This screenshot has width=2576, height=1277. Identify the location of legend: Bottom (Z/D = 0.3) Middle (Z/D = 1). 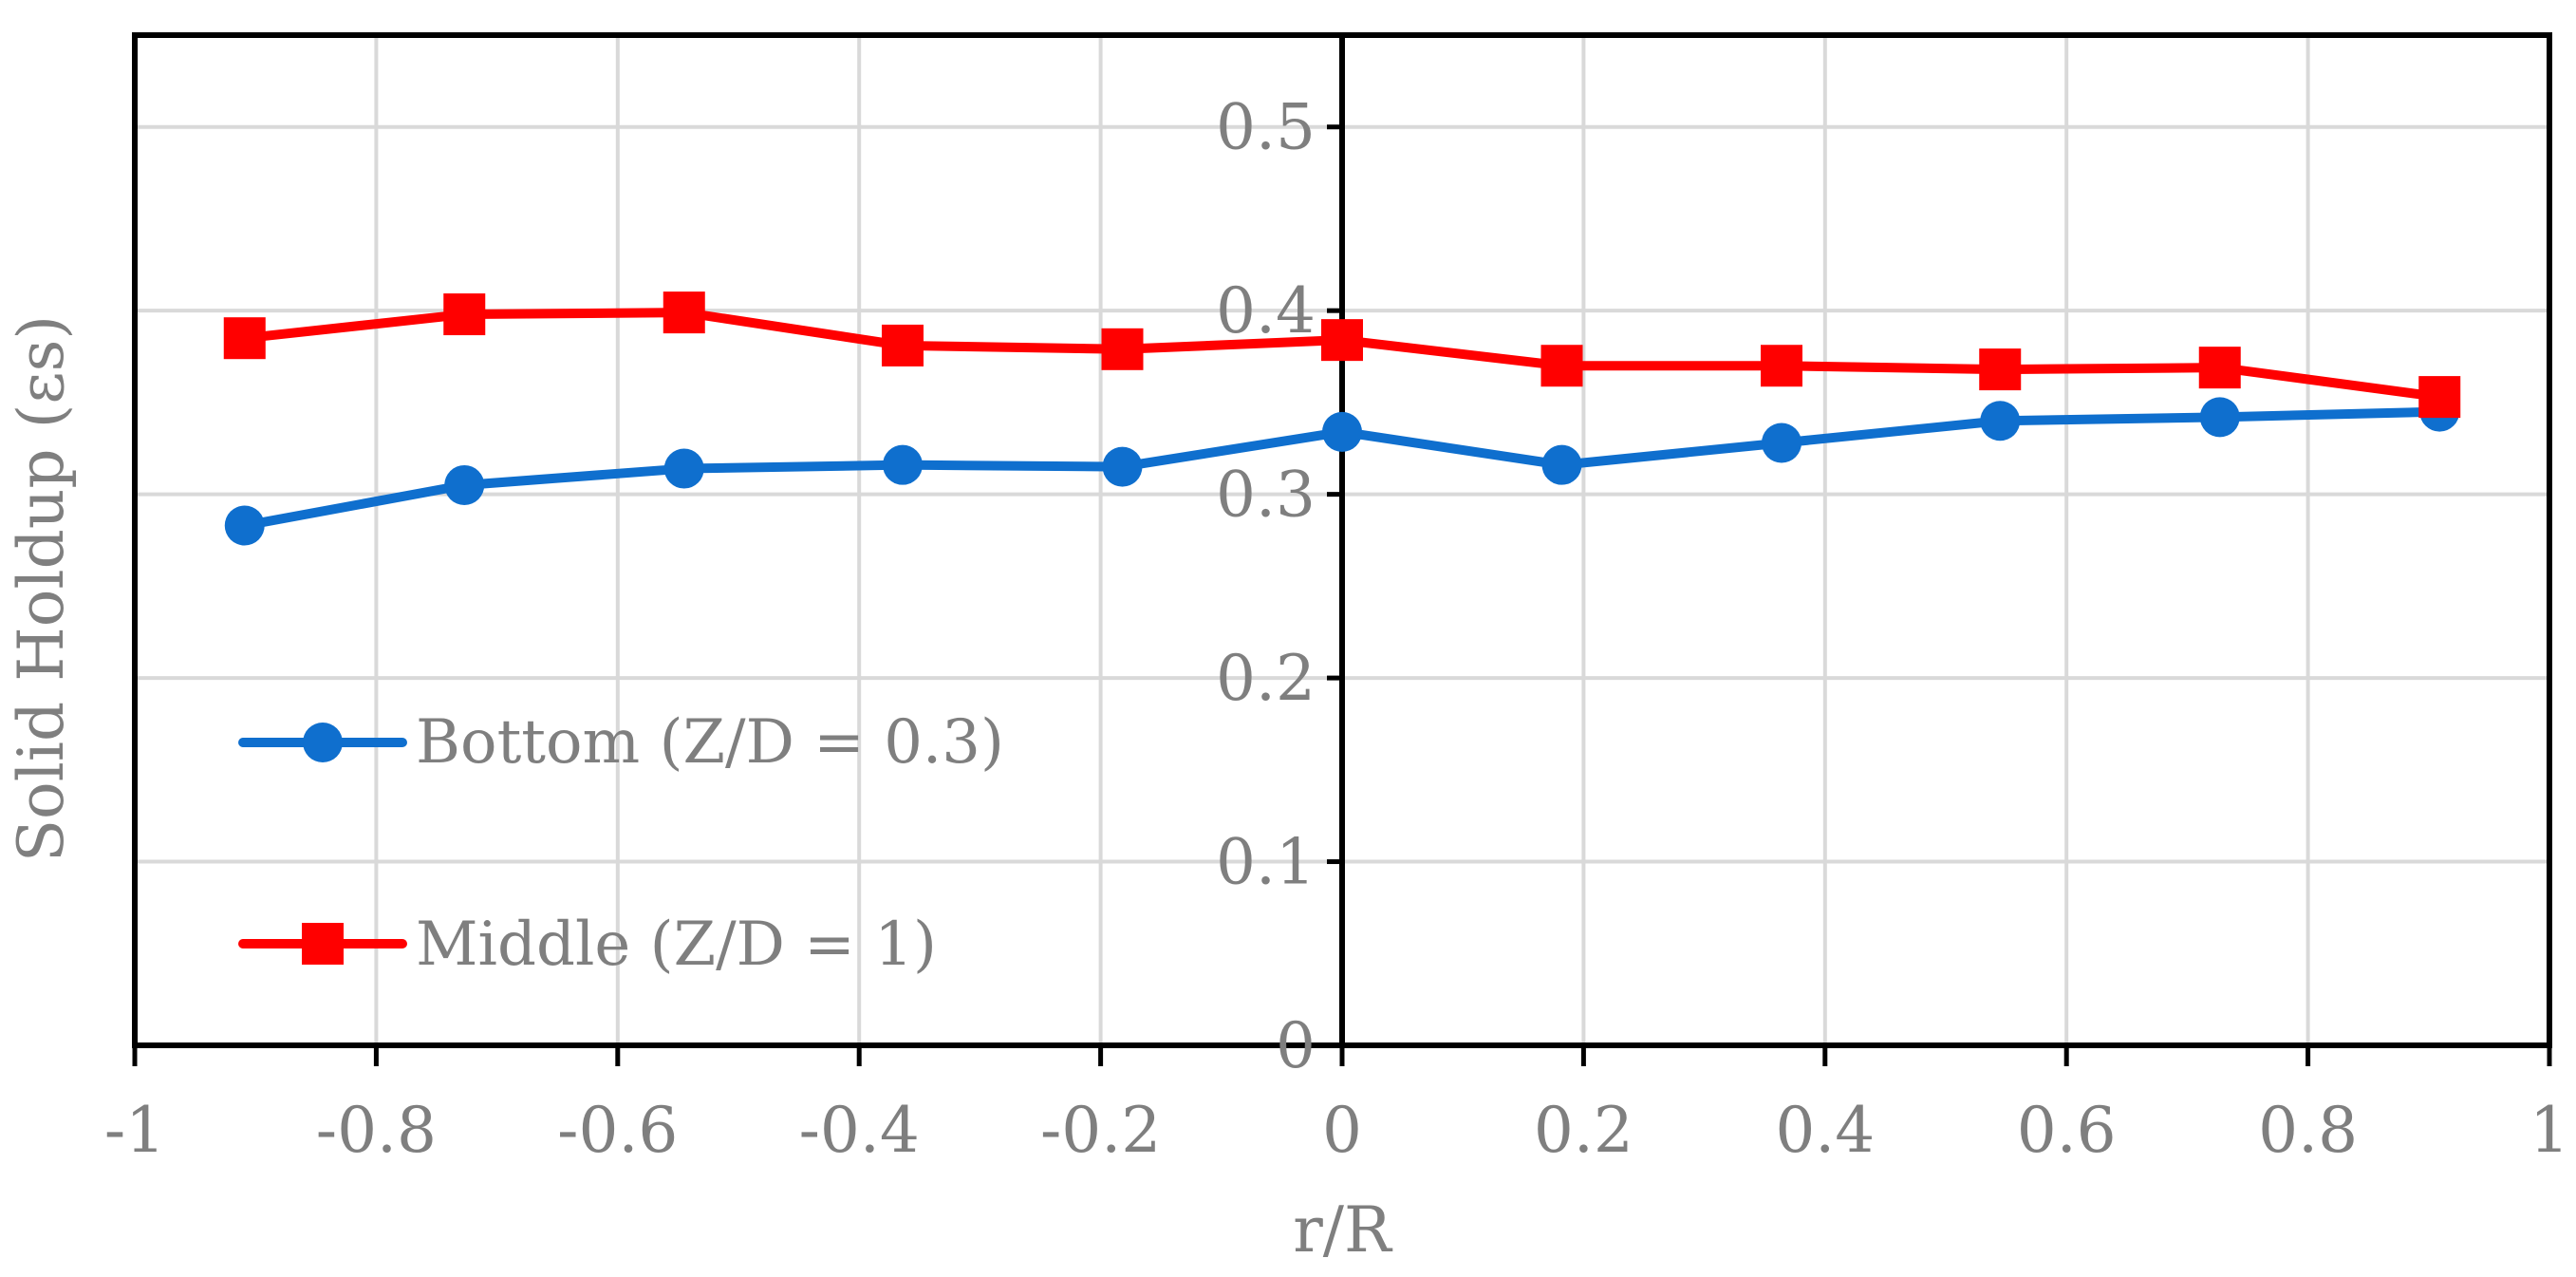
(621, 843).